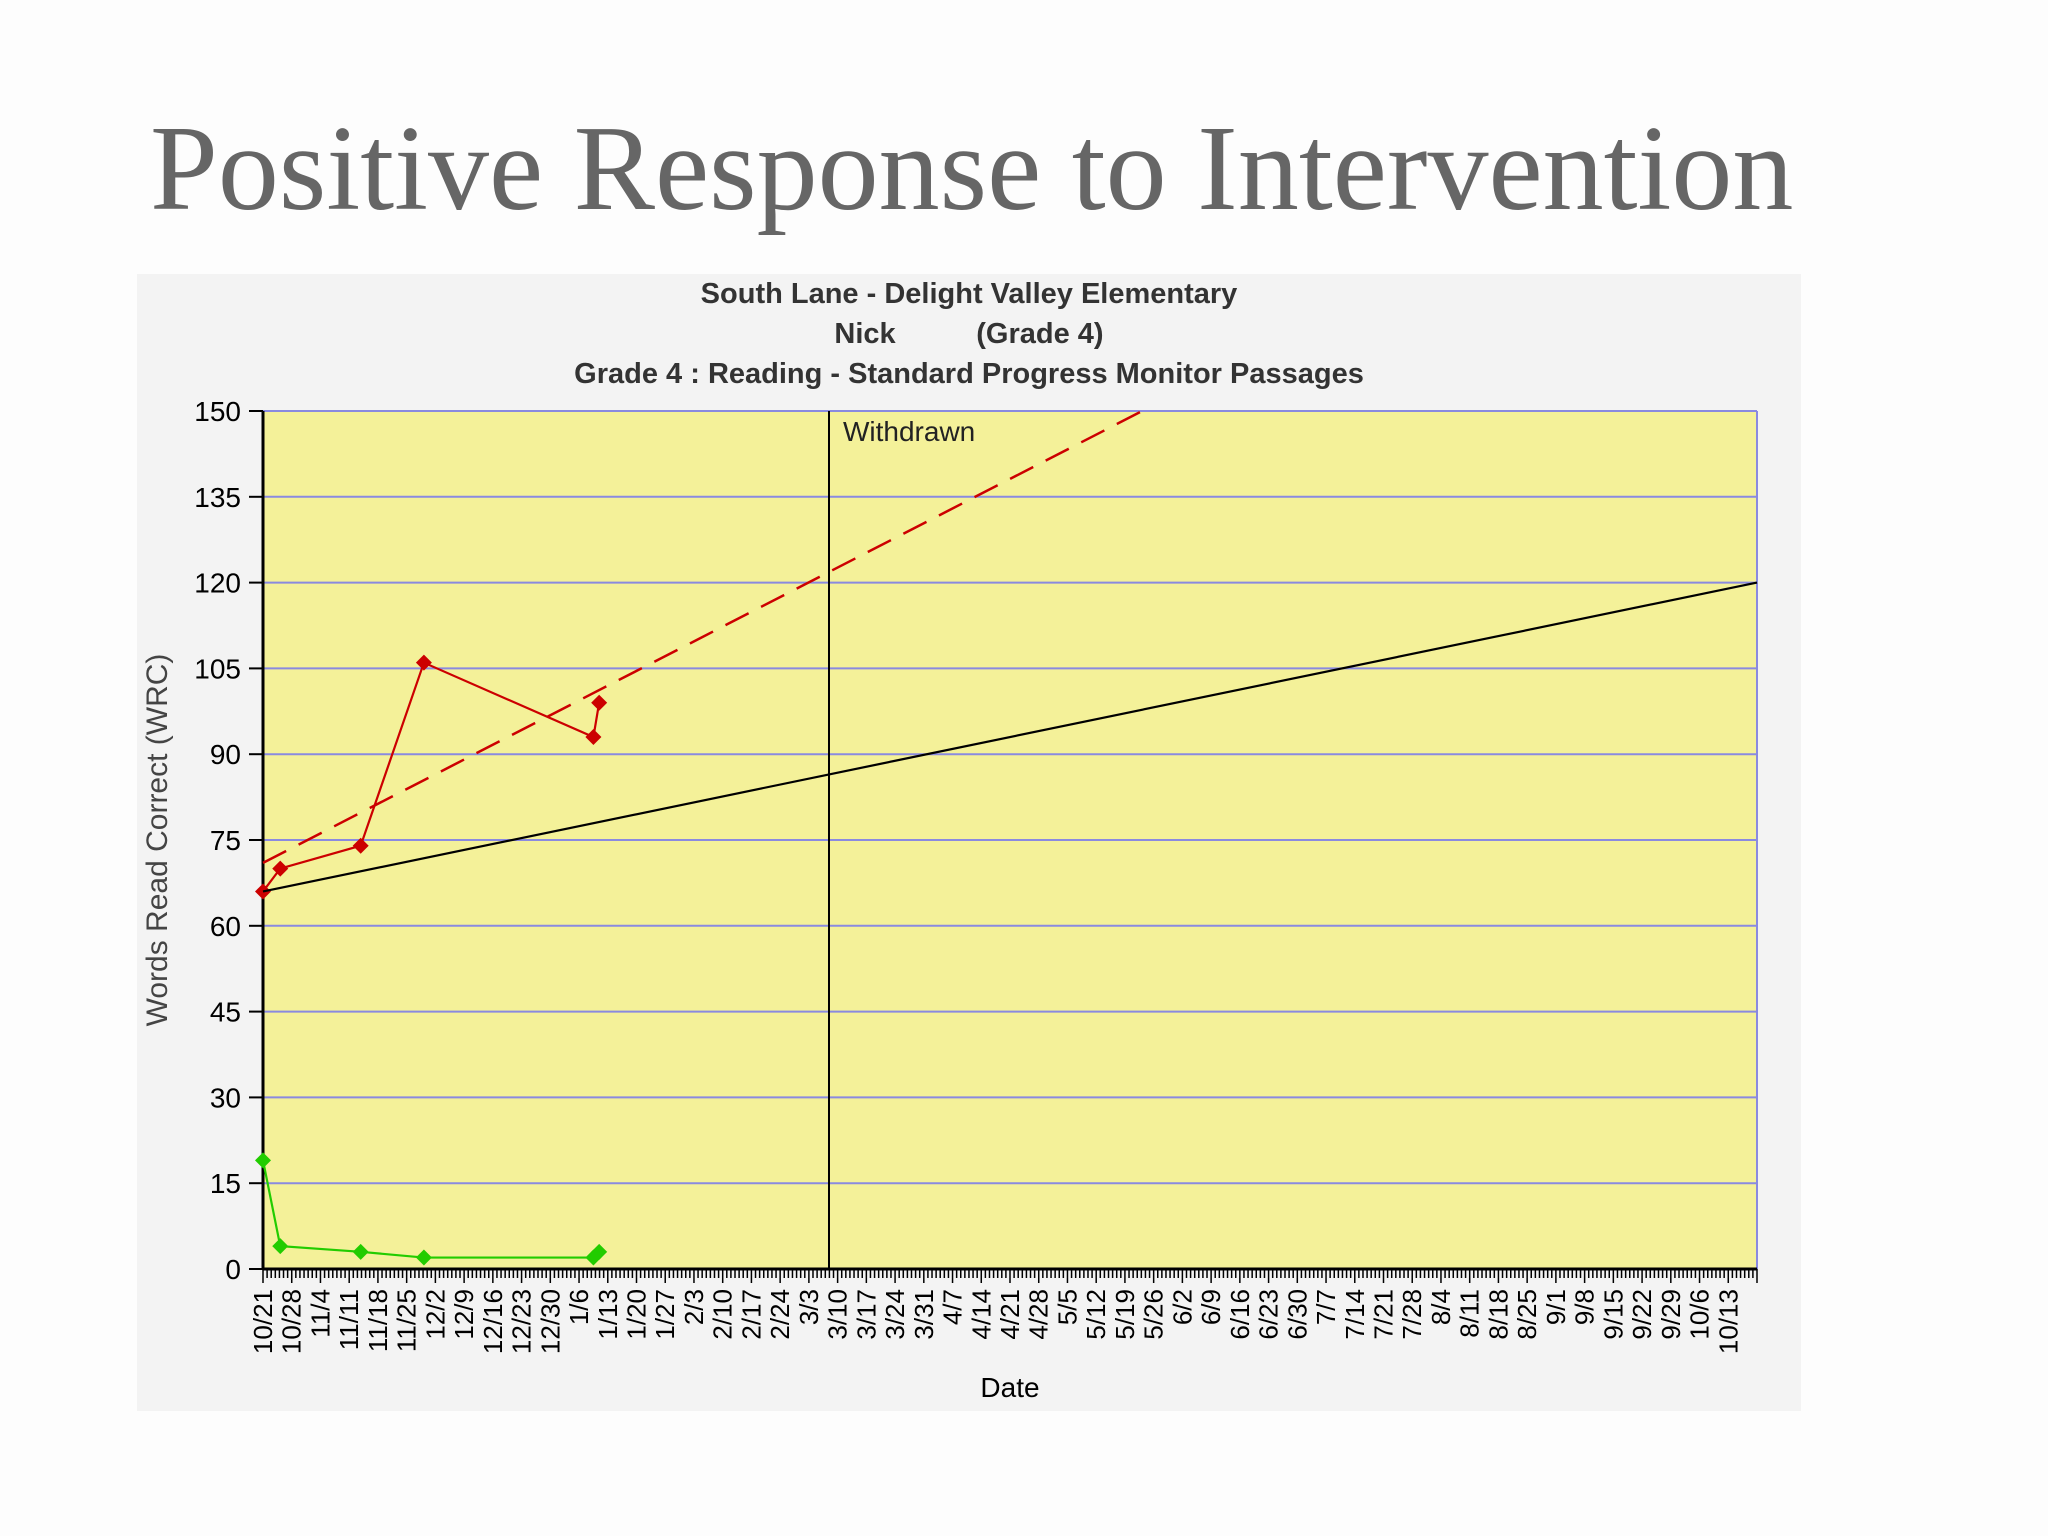 This screenshot has height=1536, width=2048. What do you see at coordinates (217, 497) in the screenshot?
I see `y-tick-label: 135` at bounding box center [217, 497].